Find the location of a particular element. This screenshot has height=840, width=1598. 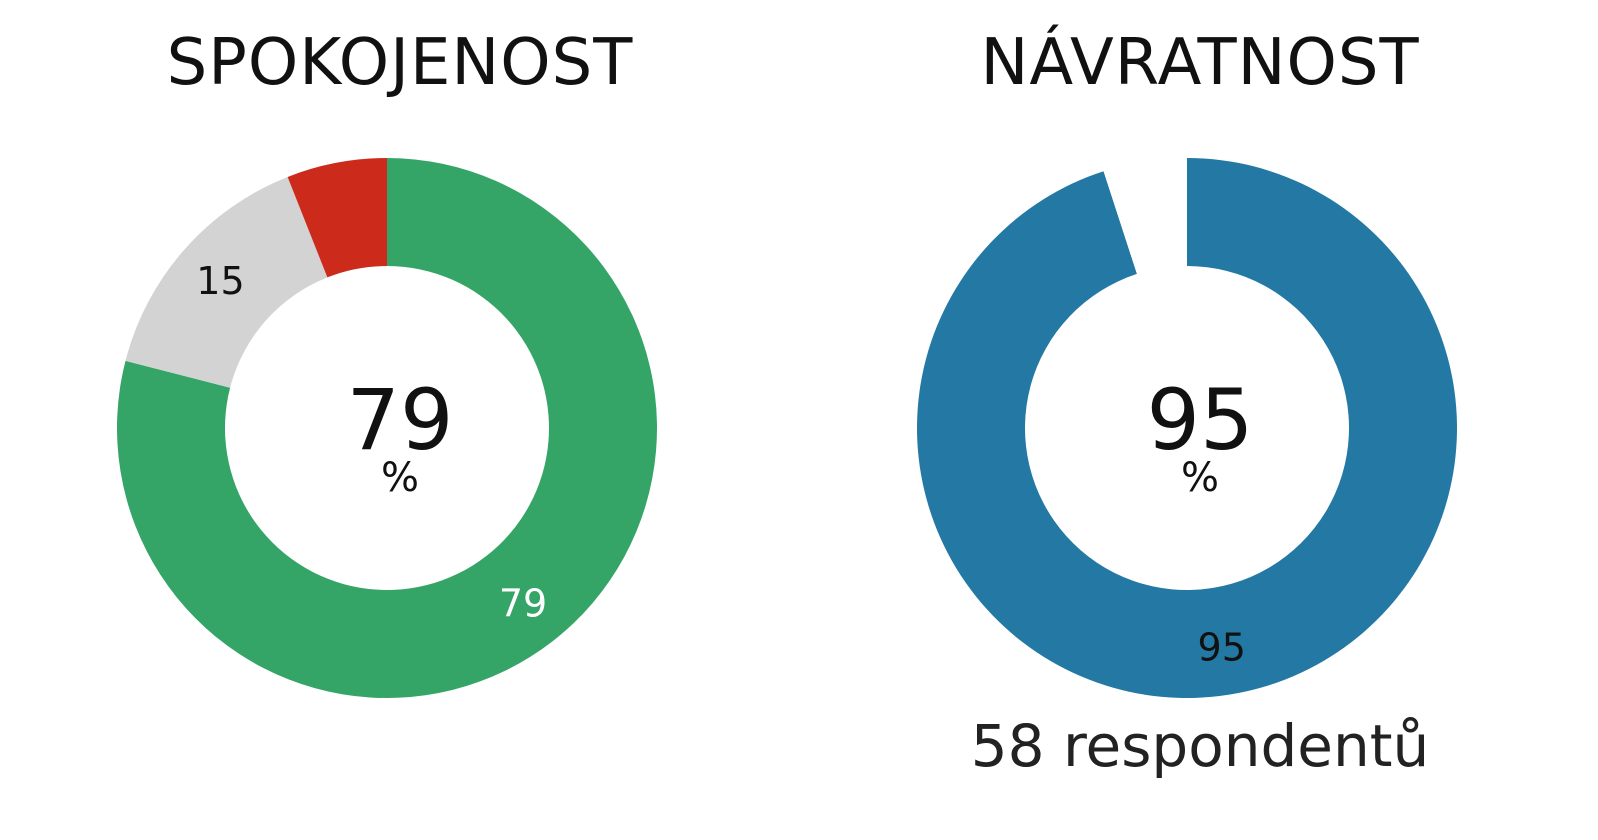

center-value: 95 is located at coordinates (1200, 420).